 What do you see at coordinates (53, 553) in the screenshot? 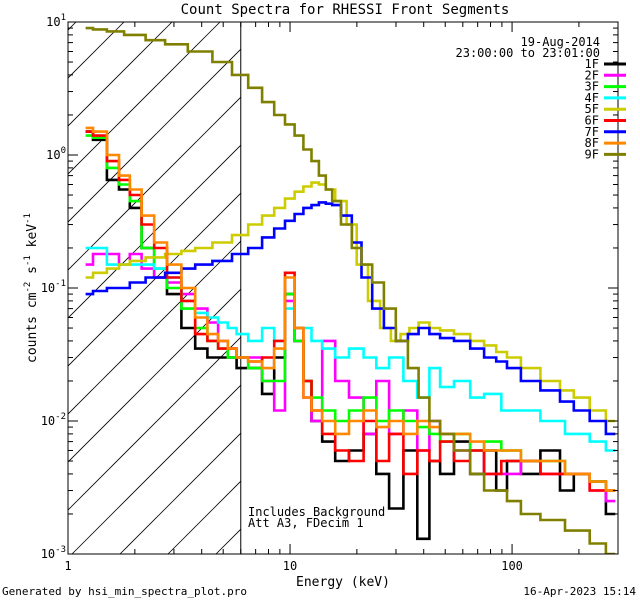
I see `y-tick-label: 10⁻³` at bounding box center [53, 553].